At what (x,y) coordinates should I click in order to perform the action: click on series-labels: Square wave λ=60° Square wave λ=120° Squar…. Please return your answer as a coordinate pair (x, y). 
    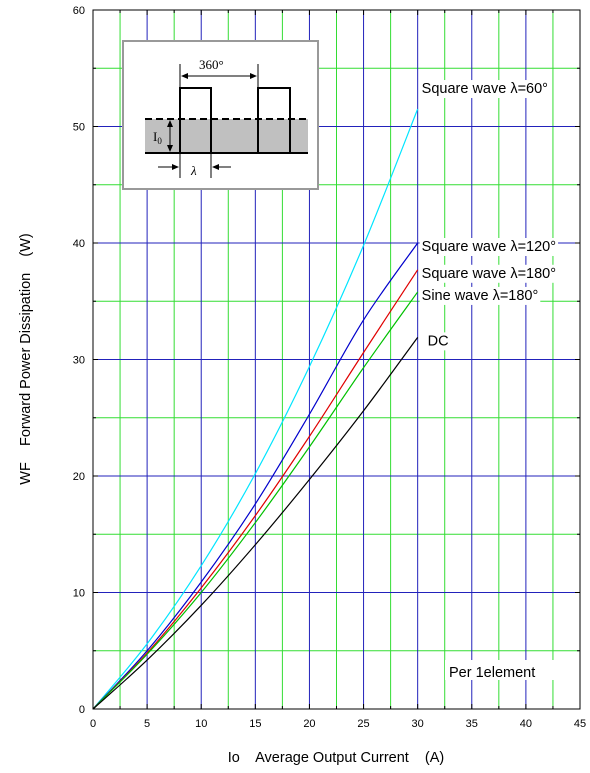
    Looking at the image, I should click on (489, 215).